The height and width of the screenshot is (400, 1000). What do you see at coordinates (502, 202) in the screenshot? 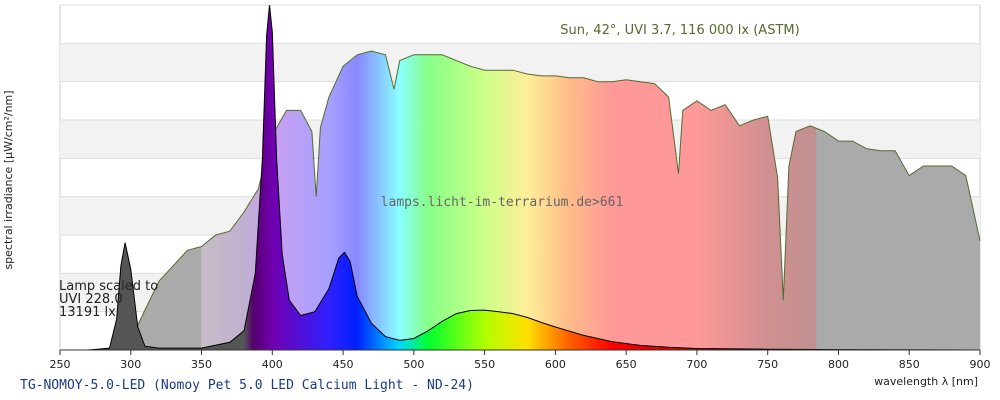
I see `watermark: lamps.licht-im-terrarium.de>661` at bounding box center [502, 202].